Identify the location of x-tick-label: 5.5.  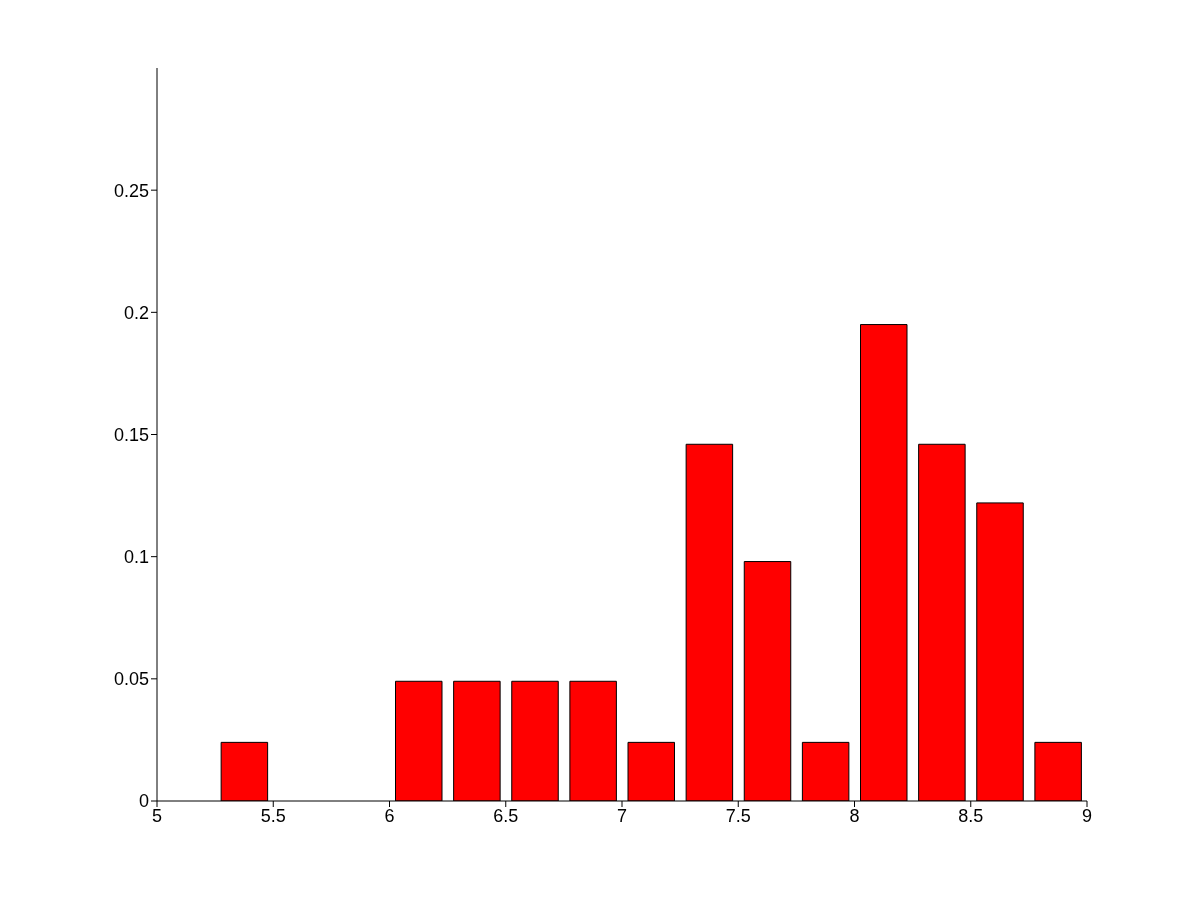
(273, 815).